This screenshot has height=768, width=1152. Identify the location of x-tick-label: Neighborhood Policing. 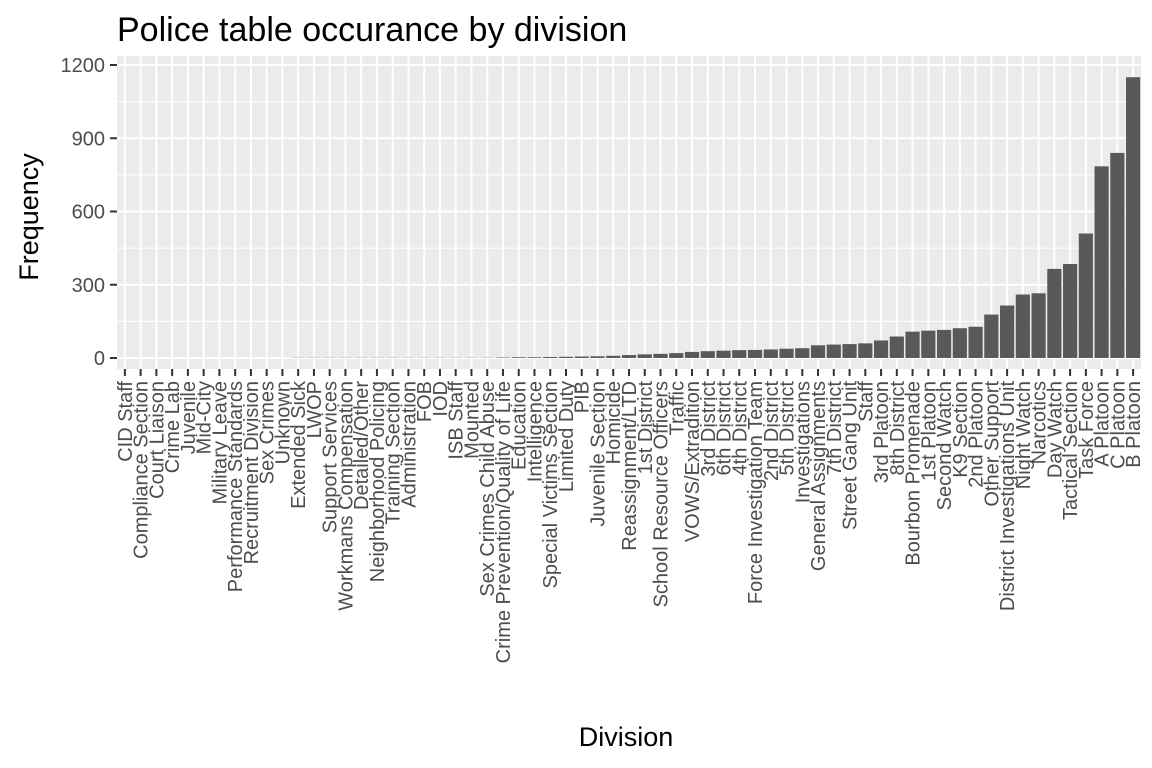
(378, 481).